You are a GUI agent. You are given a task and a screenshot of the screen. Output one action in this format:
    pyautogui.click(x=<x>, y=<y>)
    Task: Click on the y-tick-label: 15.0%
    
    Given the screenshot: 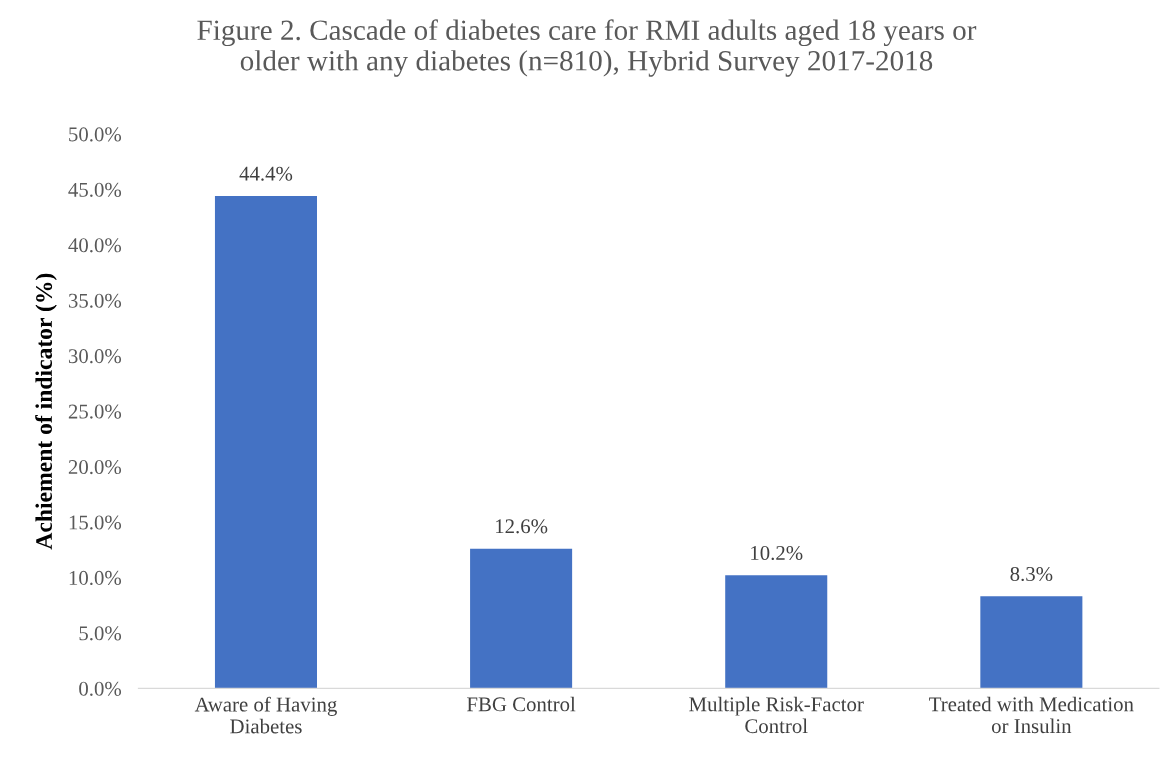 What is the action you would take?
    pyautogui.click(x=95, y=522)
    